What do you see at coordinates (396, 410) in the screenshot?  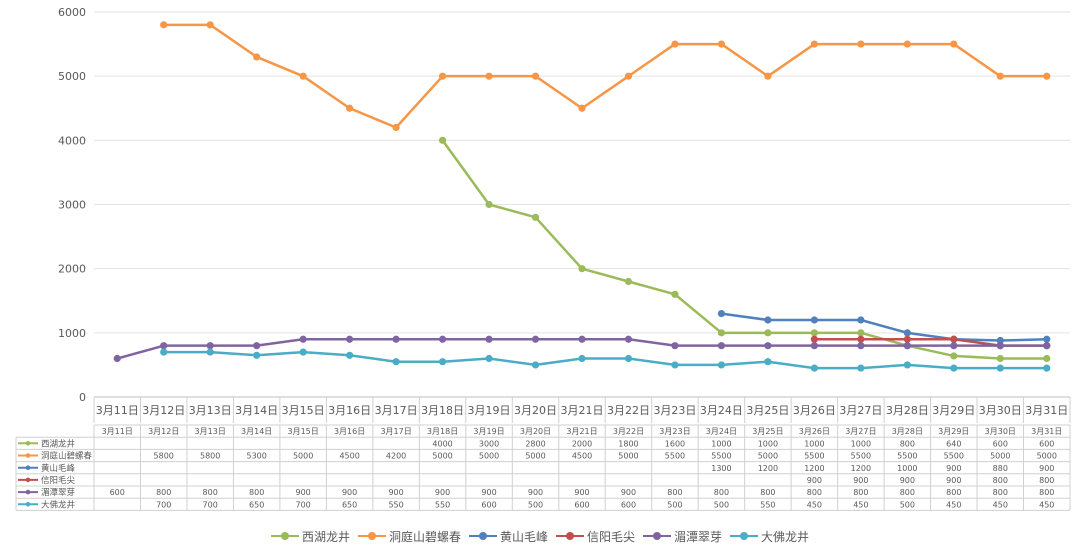 I see `x-tick-label: 3月17日` at bounding box center [396, 410].